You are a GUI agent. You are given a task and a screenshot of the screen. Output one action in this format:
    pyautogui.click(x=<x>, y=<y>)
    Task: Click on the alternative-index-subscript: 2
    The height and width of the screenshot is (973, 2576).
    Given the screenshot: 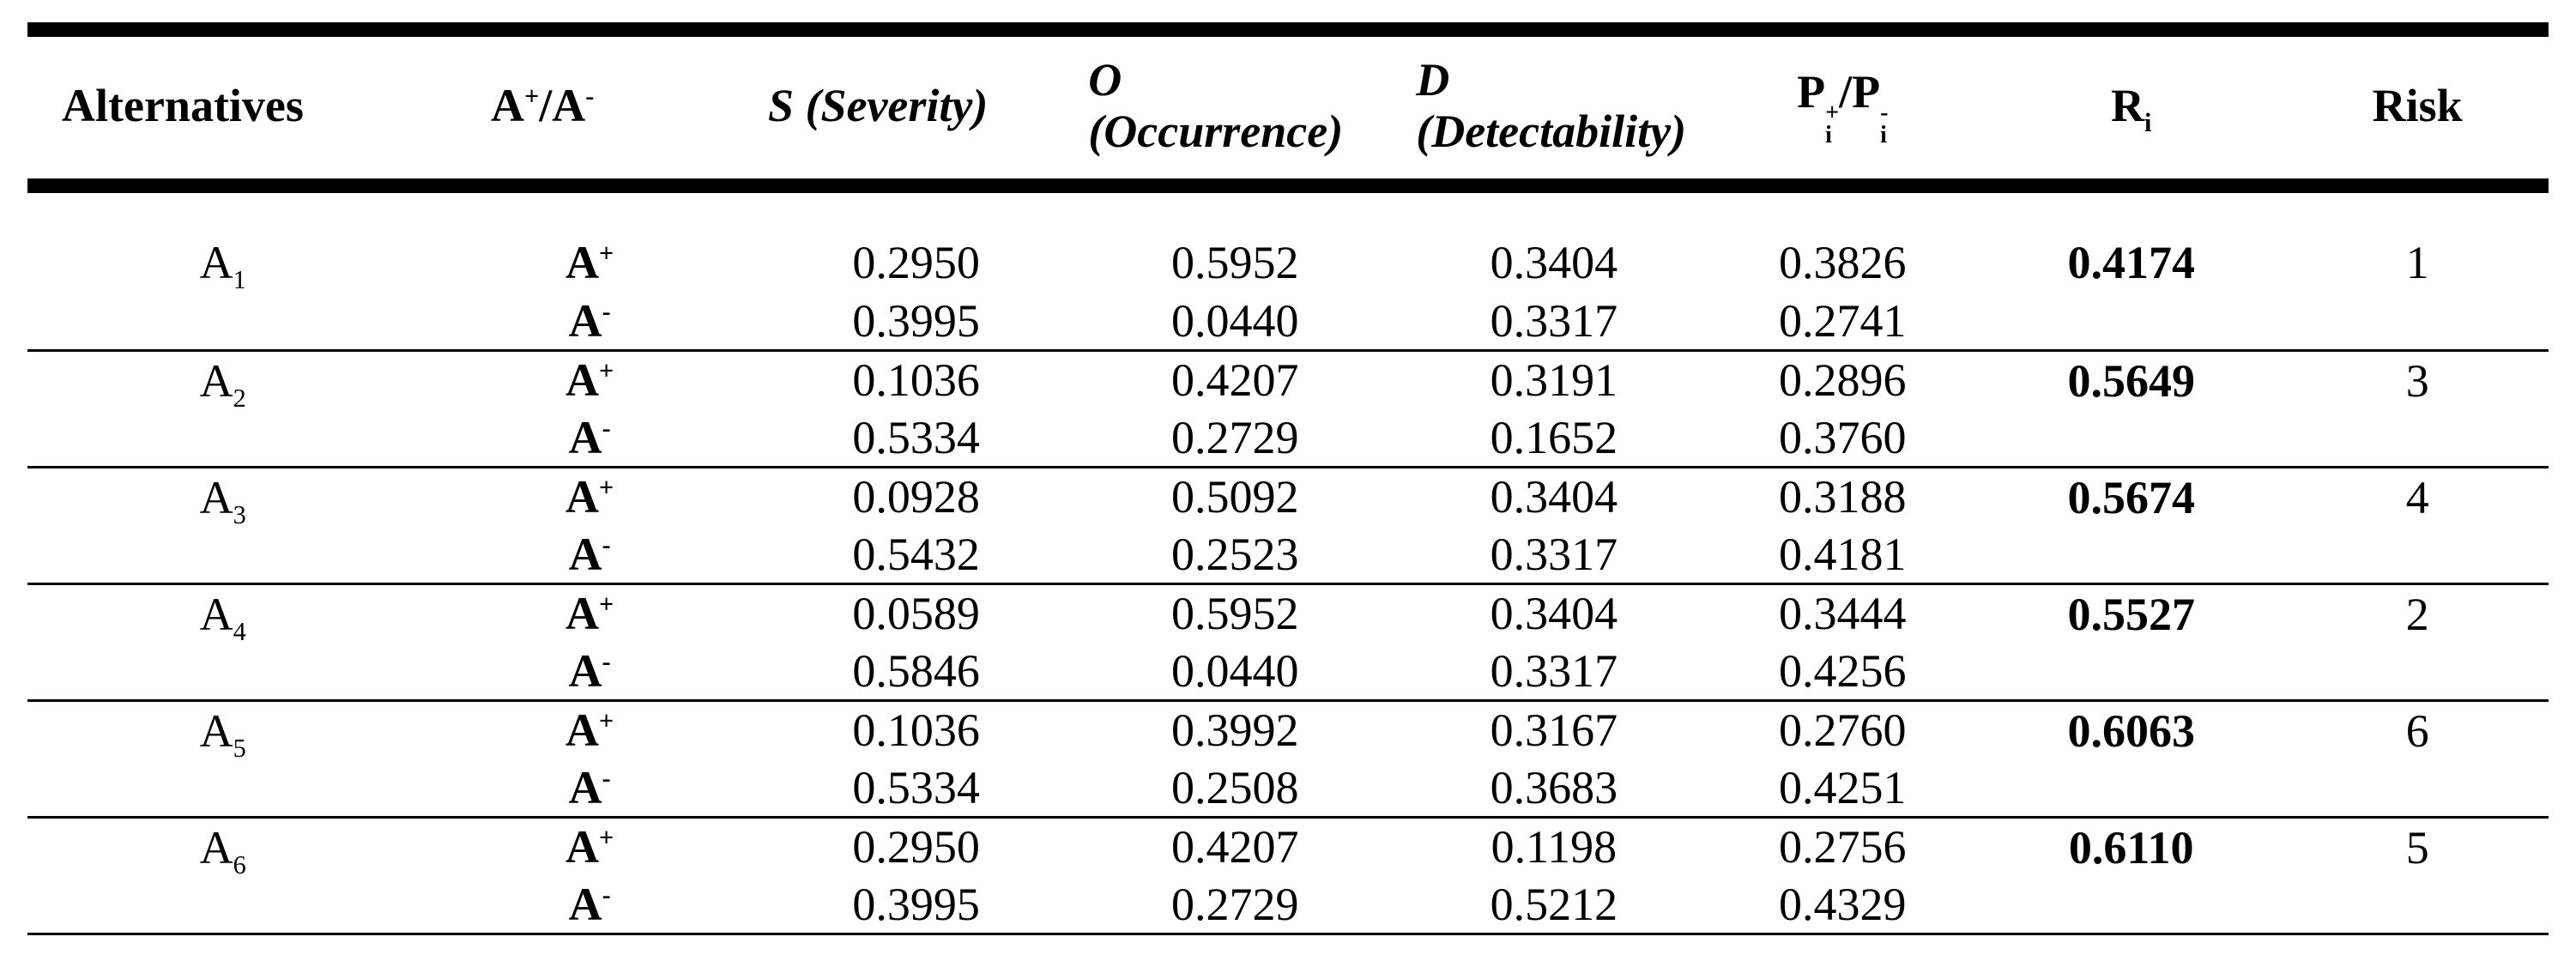 What is the action you would take?
    pyautogui.click(x=240, y=398)
    